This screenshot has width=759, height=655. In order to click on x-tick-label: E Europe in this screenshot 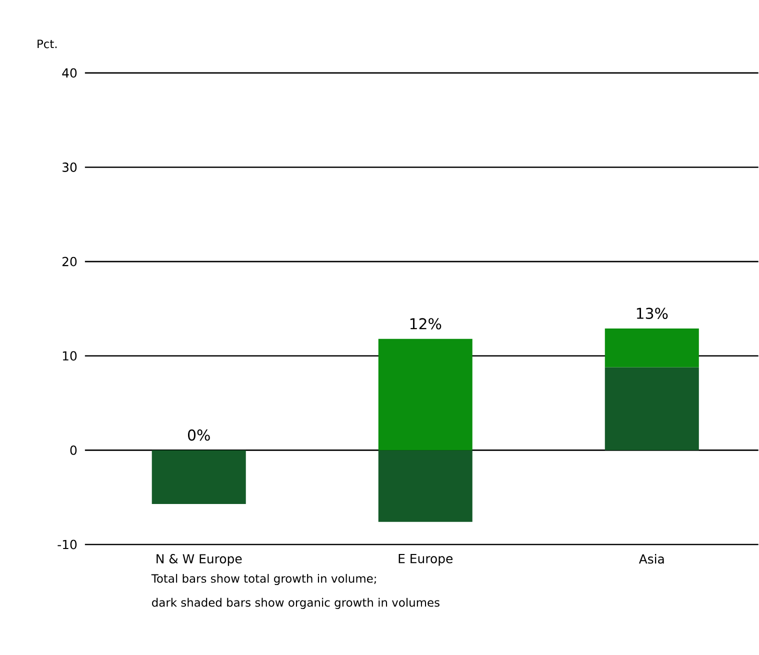, I will do `click(425, 560)`.